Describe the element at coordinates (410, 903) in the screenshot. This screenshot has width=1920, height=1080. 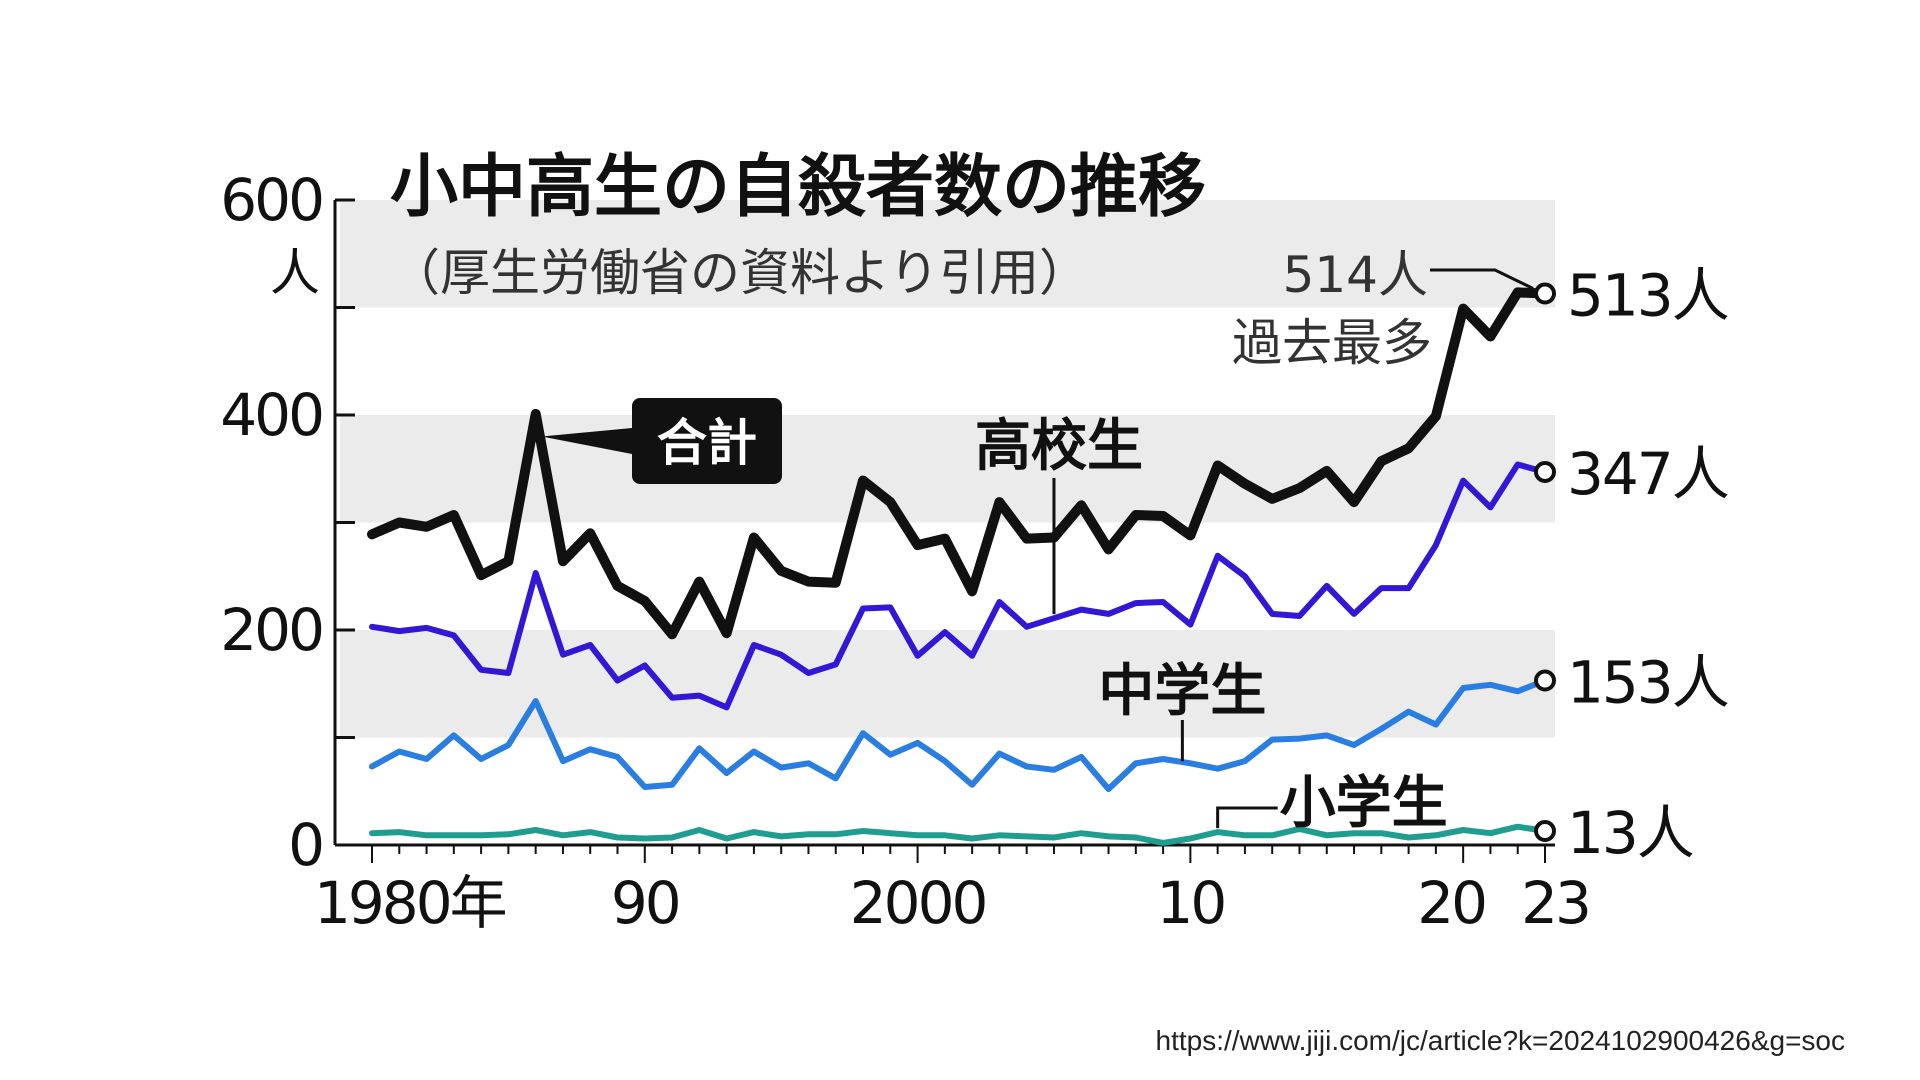
I see `x-tick-label-1980: 1980年` at that location.